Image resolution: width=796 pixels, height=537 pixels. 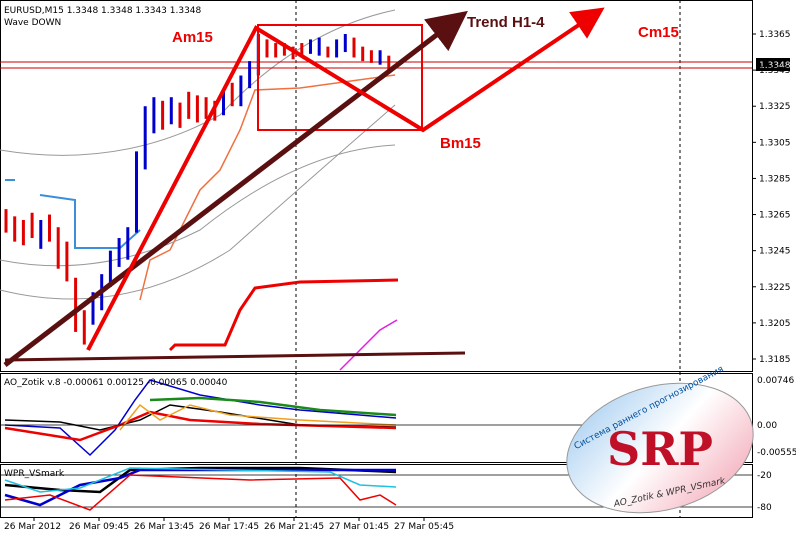 What do you see at coordinates (460, 143) in the screenshot?
I see `annotation: Bm15` at bounding box center [460, 143].